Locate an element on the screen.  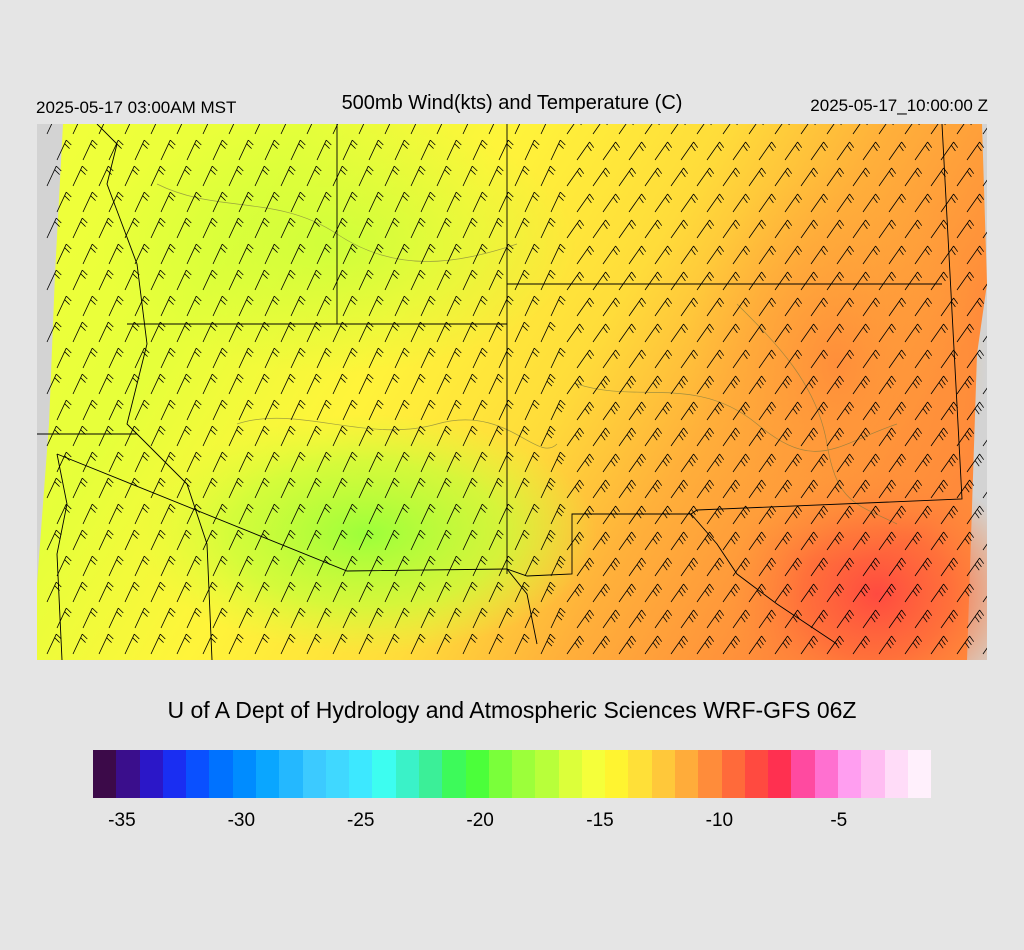
colorbar-tick-label: -10 is located at coordinates (719, 820).